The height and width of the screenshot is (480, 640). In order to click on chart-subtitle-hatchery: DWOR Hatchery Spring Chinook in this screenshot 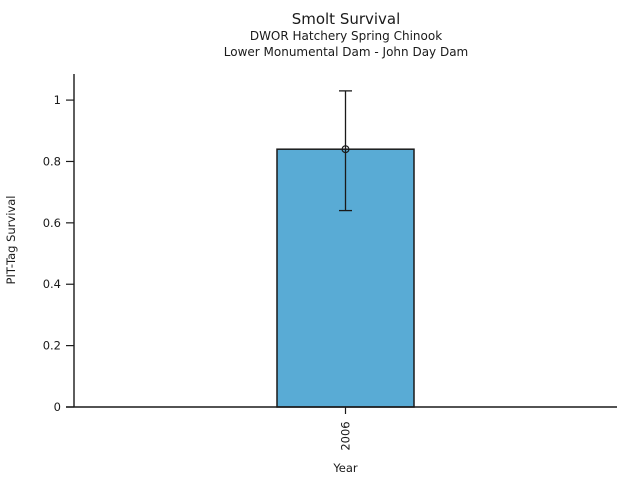, I will do `click(346, 36)`.